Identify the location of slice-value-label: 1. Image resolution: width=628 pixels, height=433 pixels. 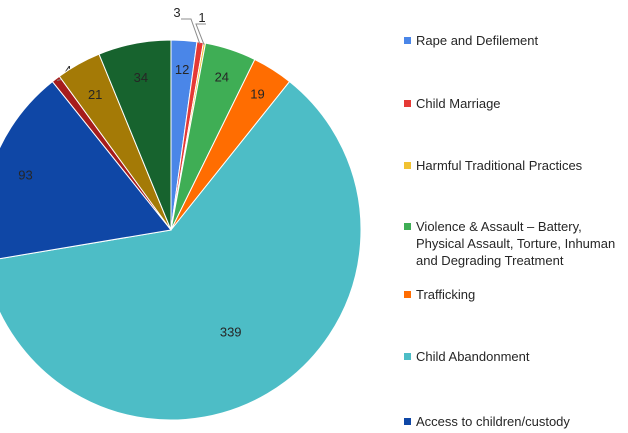
(201, 17).